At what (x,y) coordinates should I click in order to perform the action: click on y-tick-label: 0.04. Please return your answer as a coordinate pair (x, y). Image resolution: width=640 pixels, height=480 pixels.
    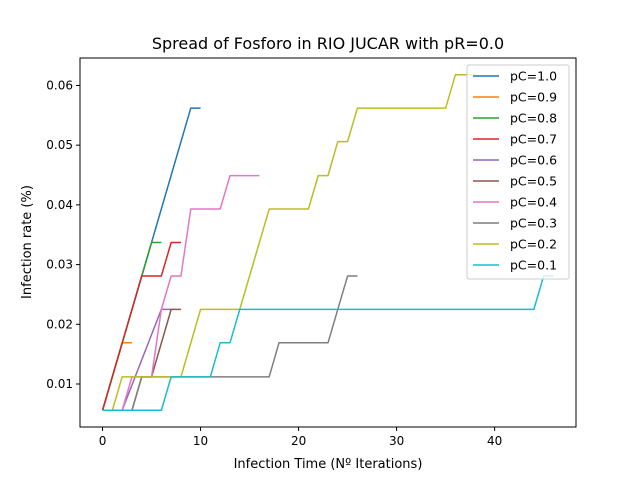
    Looking at the image, I should click on (59, 205).